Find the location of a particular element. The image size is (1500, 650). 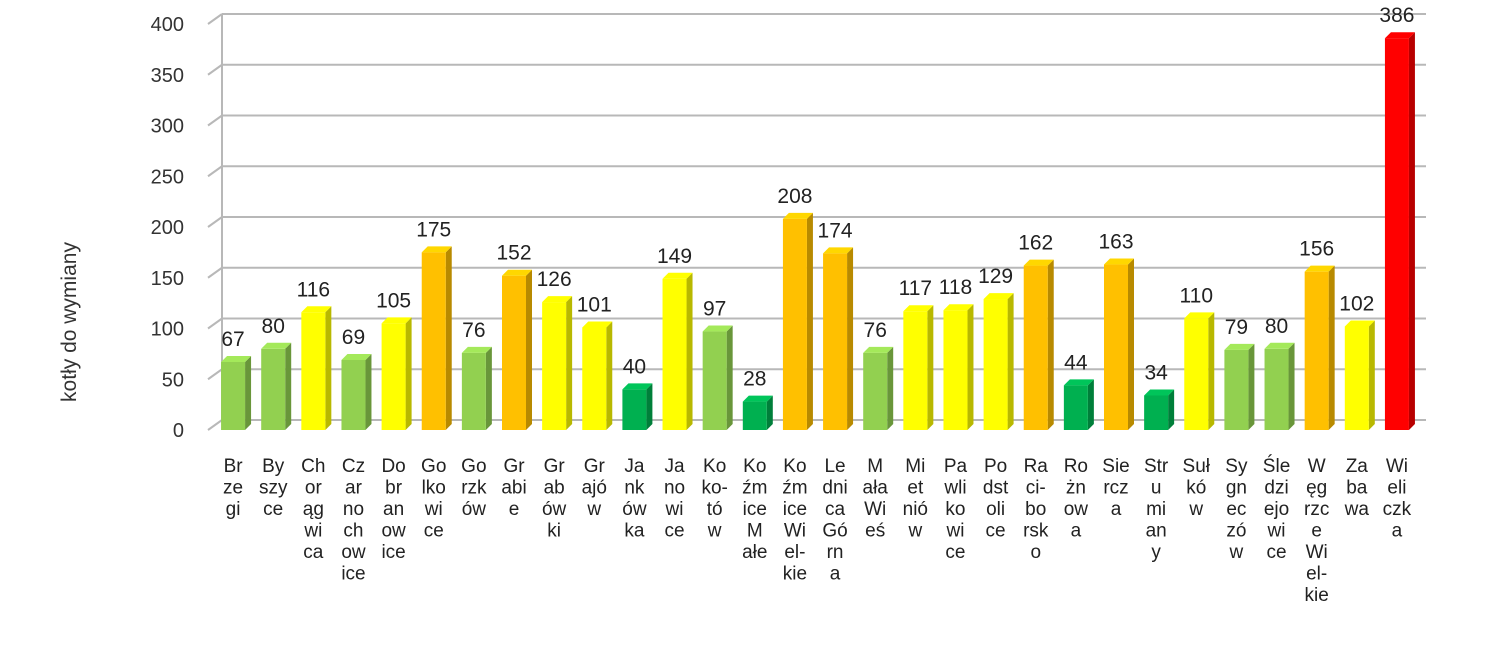

category-label-line: wli is located at coordinates (954, 488).